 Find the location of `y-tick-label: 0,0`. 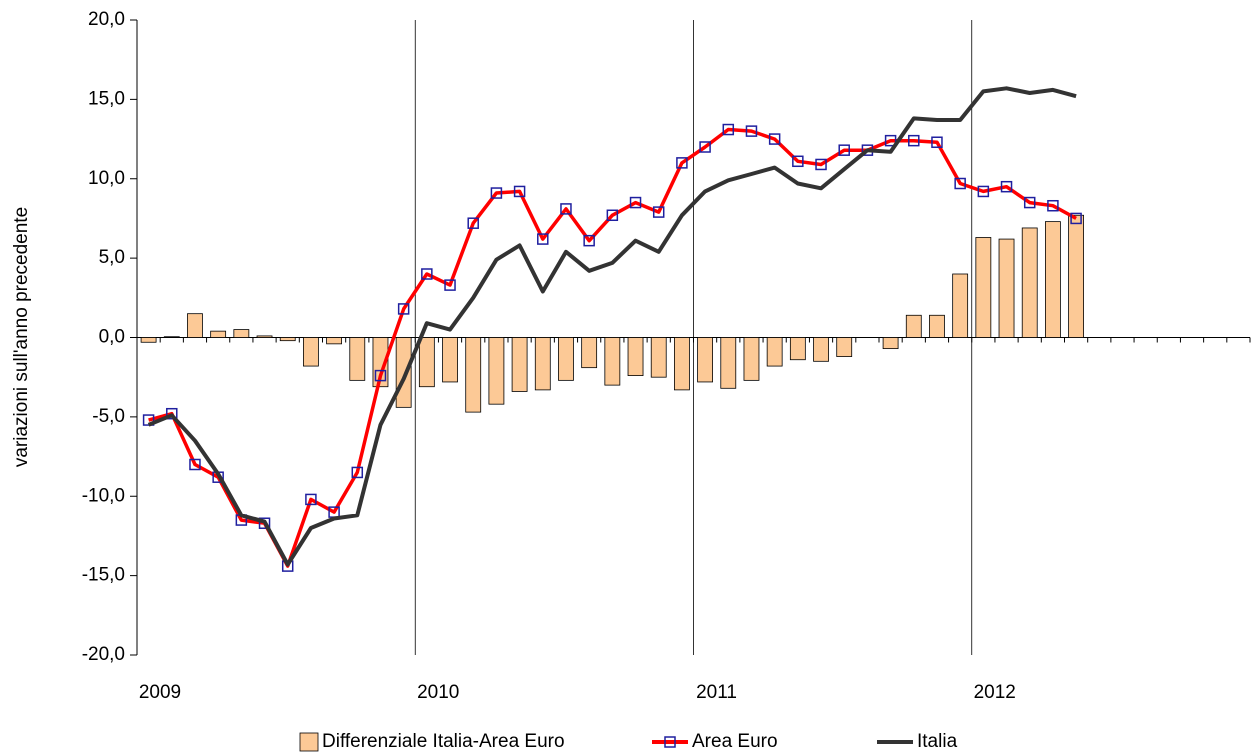

y-tick-label: 0,0 is located at coordinates (112, 337).